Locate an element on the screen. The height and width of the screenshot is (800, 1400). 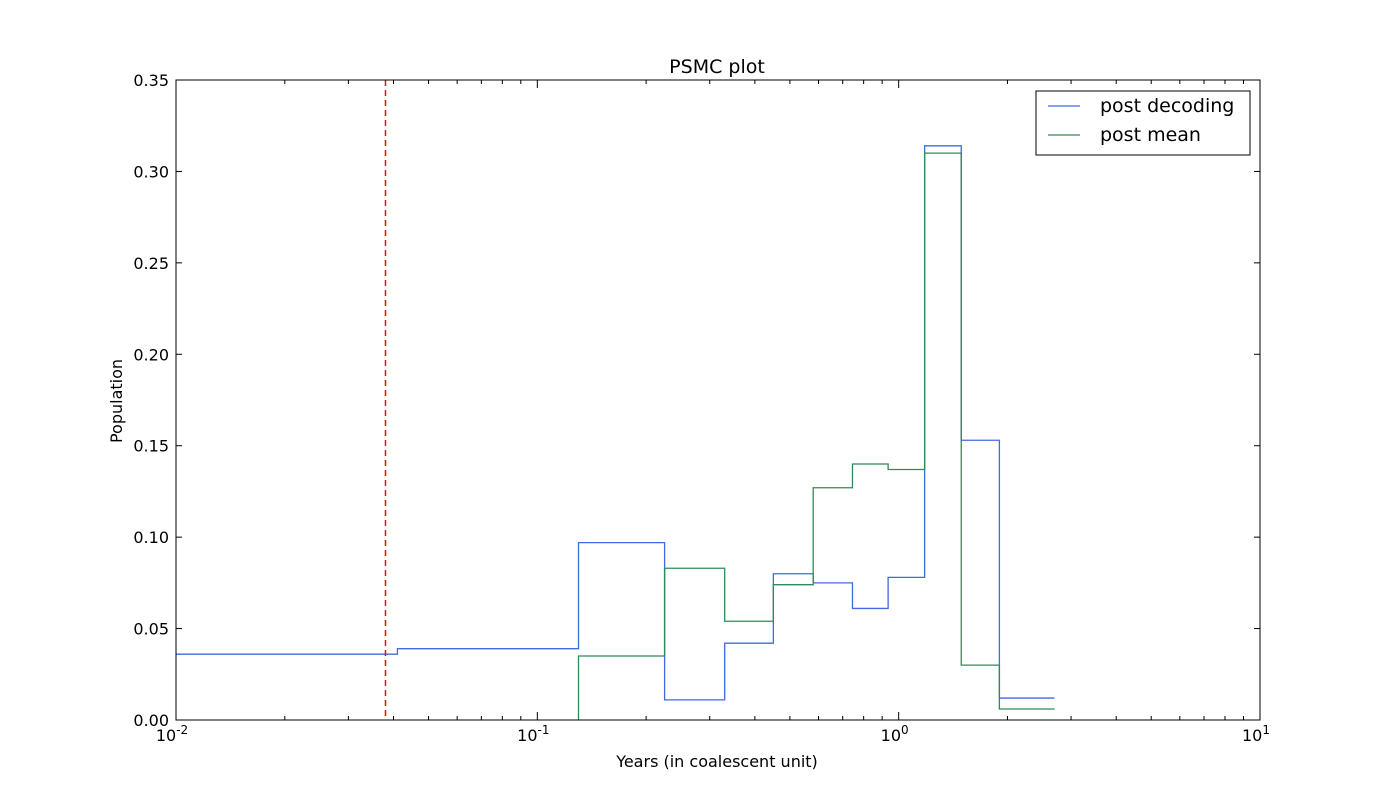
x-tick-label: 10⁻² is located at coordinates (172, 734).